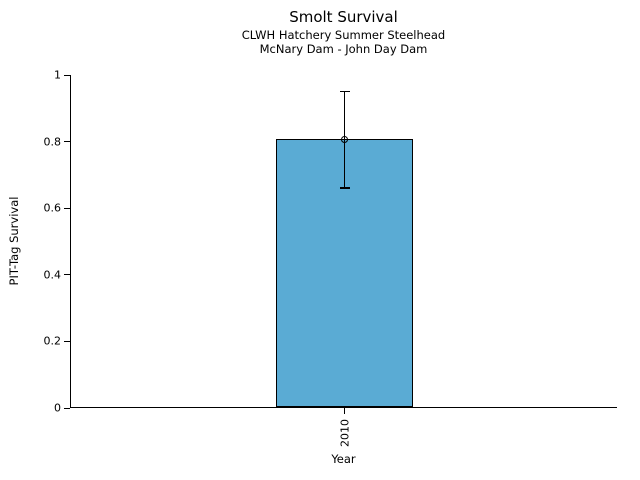  Describe the element at coordinates (343, 17) in the screenshot. I see `chart-title: Smolt Survival` at that location.